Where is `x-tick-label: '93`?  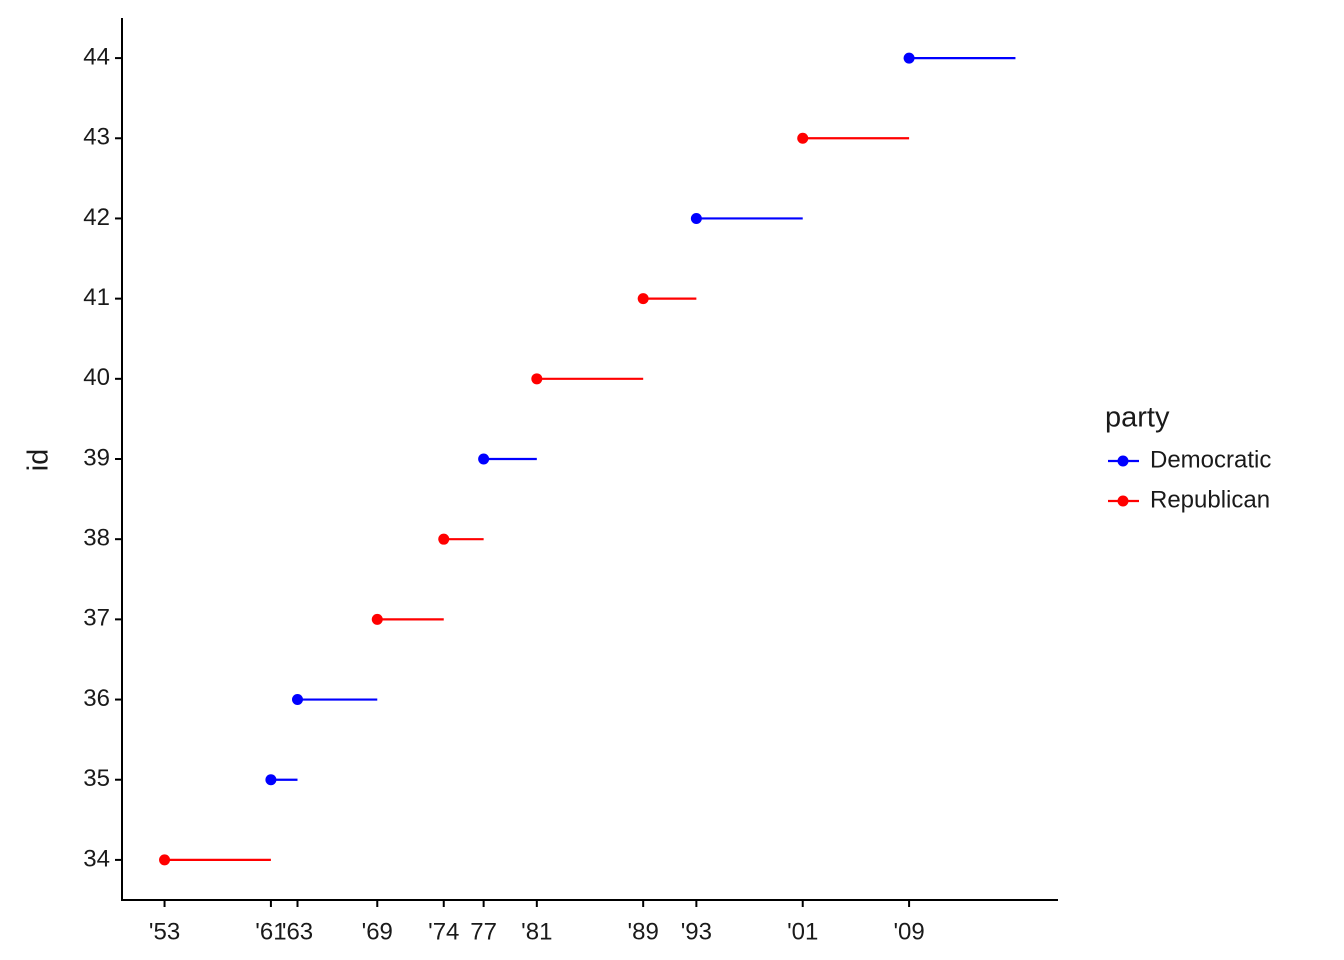 x-tick-label: '93 is located at coordinates (696, 931).